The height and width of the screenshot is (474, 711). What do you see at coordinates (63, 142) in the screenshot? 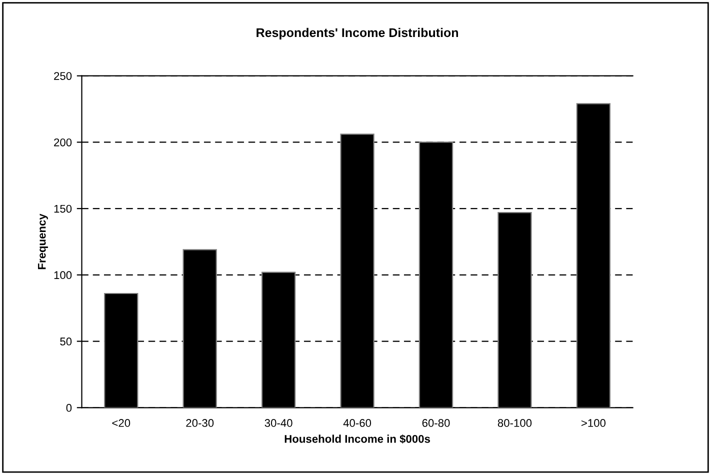
I see `y-tick-label: 200` at bounding box center [63, 142].